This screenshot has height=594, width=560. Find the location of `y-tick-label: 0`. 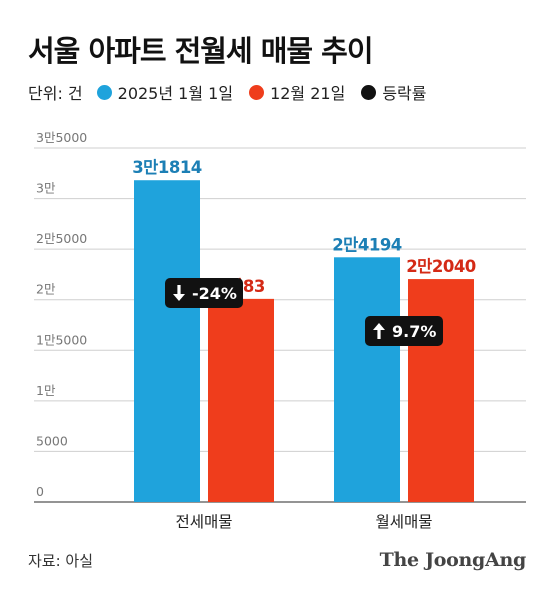

y-tick-label: 0 is located at coordinates (40, 491).